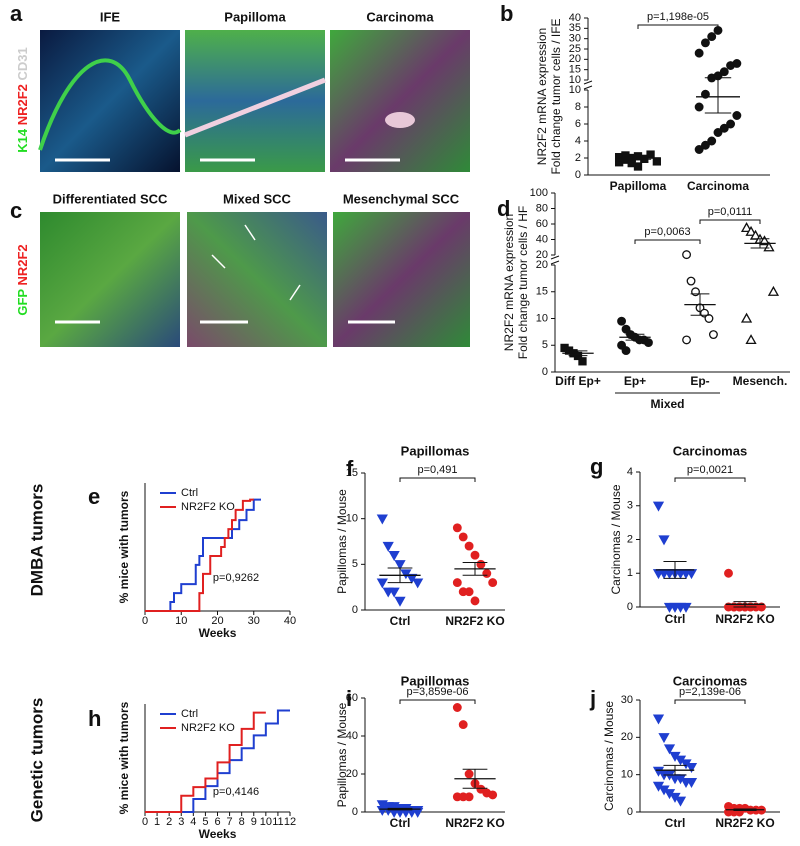 The width and height of the screenshot is (800, 846). What do you see at coordinates (254, 101) in the screenshot?
I see `micrograph-row-a` at bounding box center [254, 101].